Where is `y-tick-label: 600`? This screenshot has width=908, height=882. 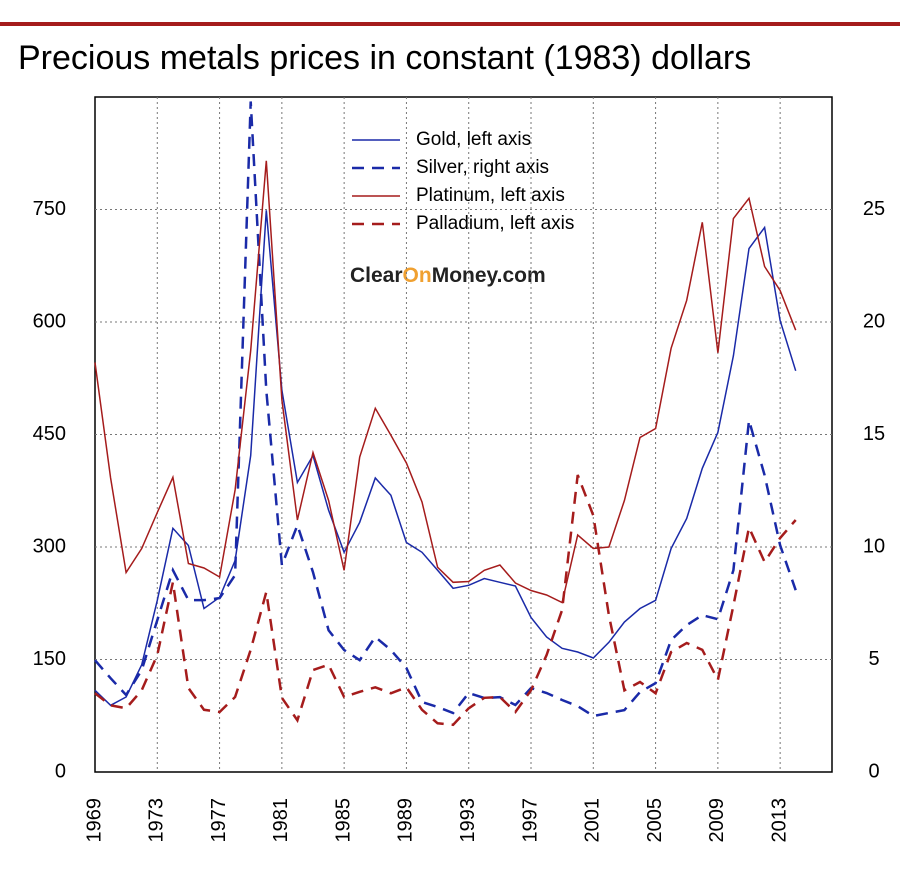
y-tick-label: 600 is located at coordinates (49, 321).